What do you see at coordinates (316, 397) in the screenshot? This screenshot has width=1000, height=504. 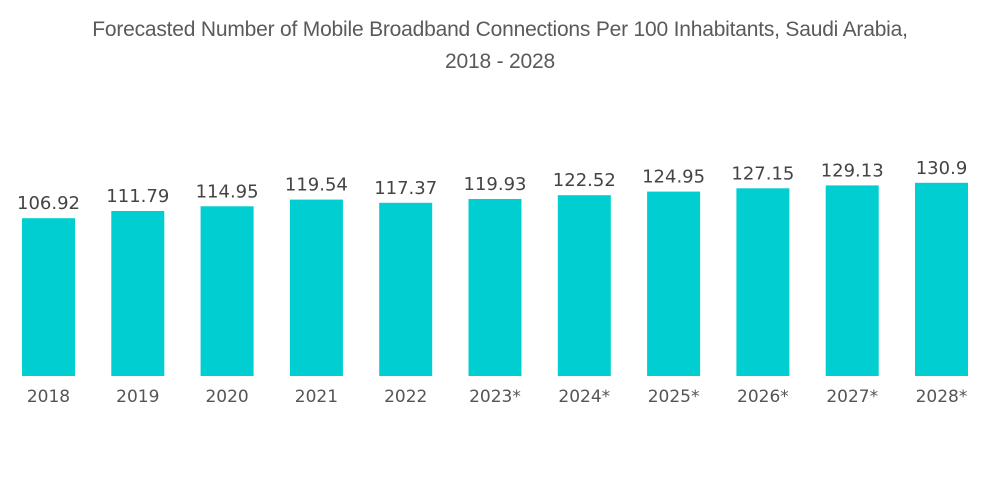 I see `category-label: 2021` at bounding box center [316, 397].